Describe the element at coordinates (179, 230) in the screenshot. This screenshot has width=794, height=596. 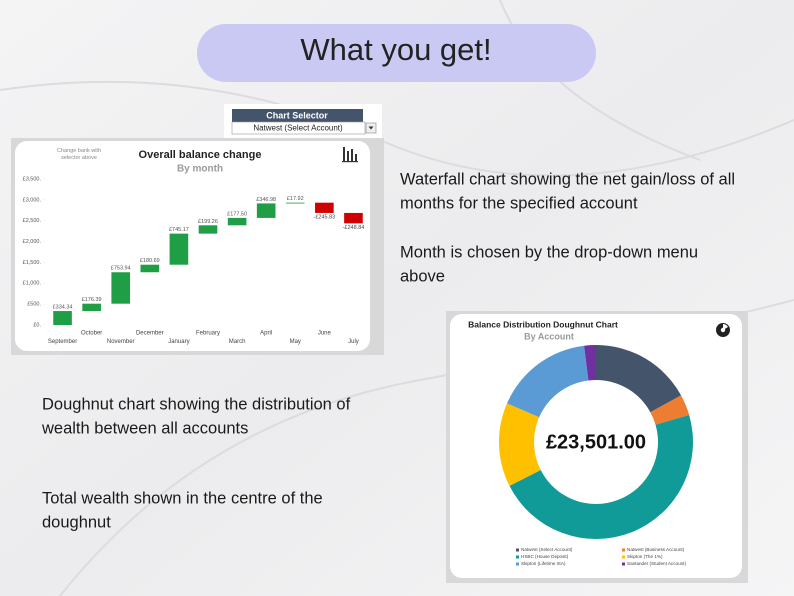
I see `value-label: £745.17` at that location.